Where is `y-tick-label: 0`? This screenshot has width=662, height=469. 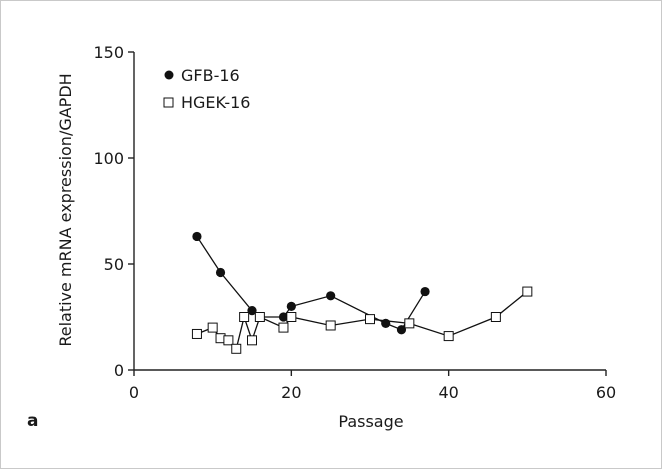
y-tick-label: 0 is located at coordinates (119, 370).